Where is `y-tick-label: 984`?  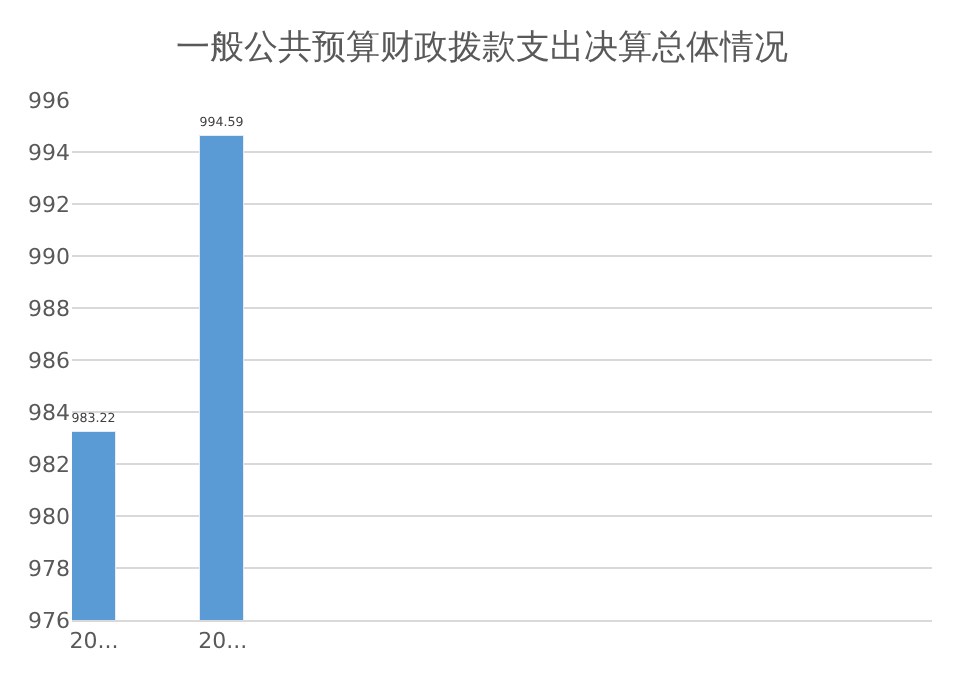 y-tick-label: 984 is located at coordinates (49, 412).